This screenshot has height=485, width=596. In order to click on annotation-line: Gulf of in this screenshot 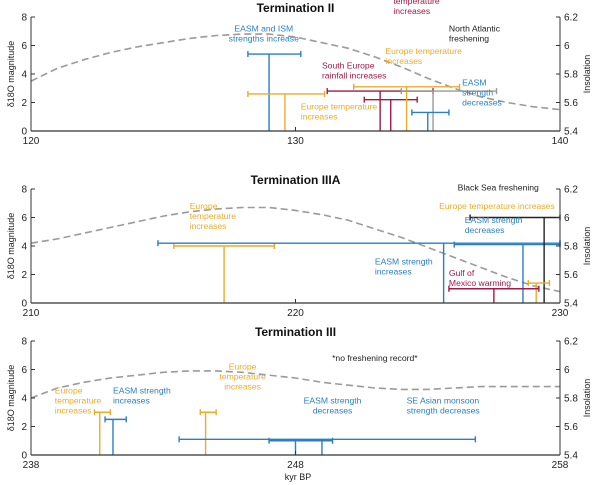, I will do `click(462, 273)`.